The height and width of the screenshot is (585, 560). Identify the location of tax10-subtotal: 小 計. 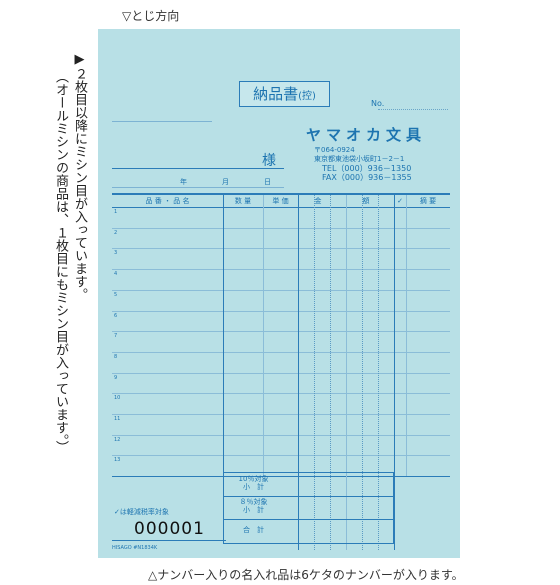
(253, 487).